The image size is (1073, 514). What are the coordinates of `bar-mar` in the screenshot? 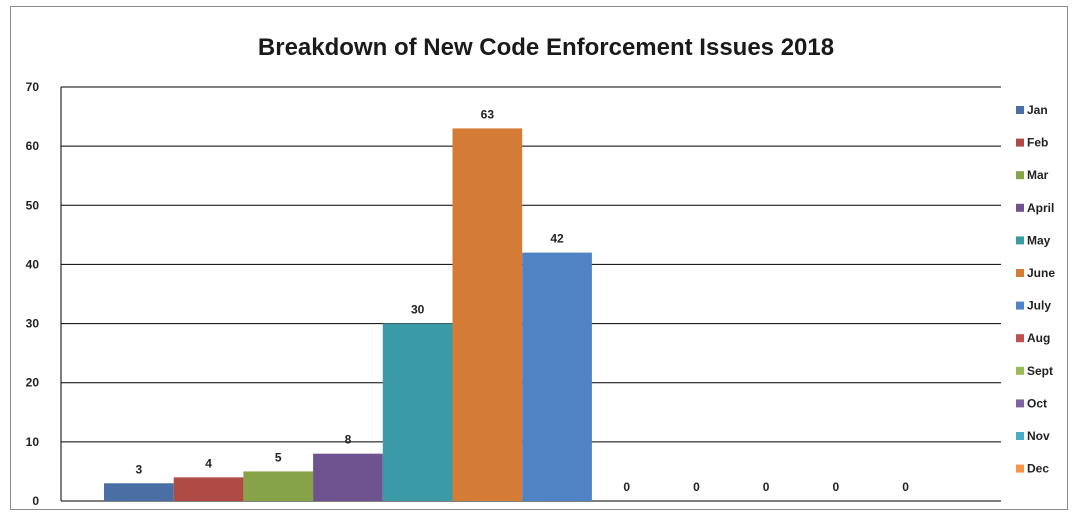 It's located at (278, 486).